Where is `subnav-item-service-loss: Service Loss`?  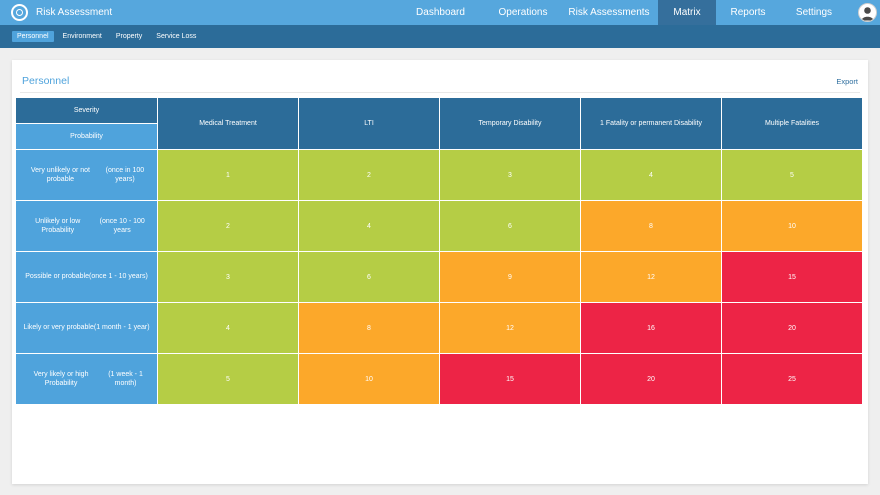
subnav-item-service-loss: Service Loss is located at coordinates (176, 36).